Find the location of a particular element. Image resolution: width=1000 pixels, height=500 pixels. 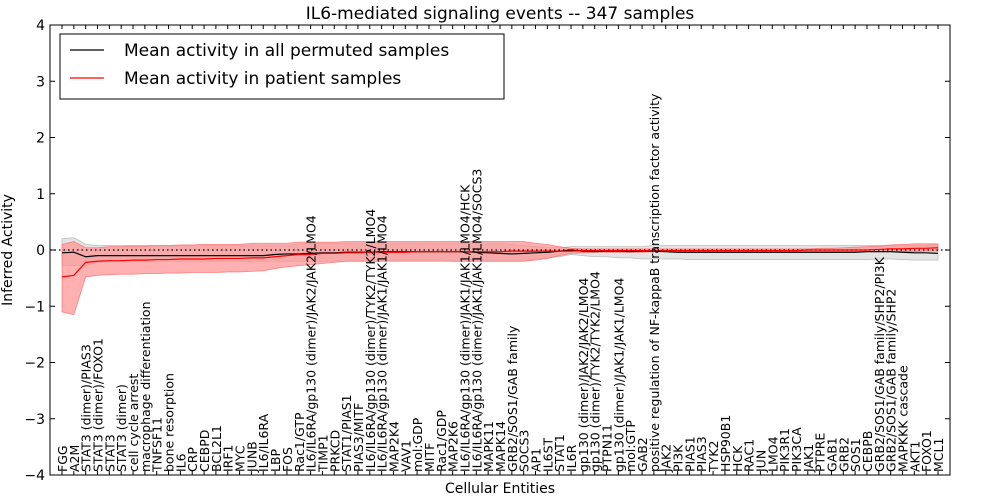

x-tick-label: CRP is located at coordinates (192, 459).